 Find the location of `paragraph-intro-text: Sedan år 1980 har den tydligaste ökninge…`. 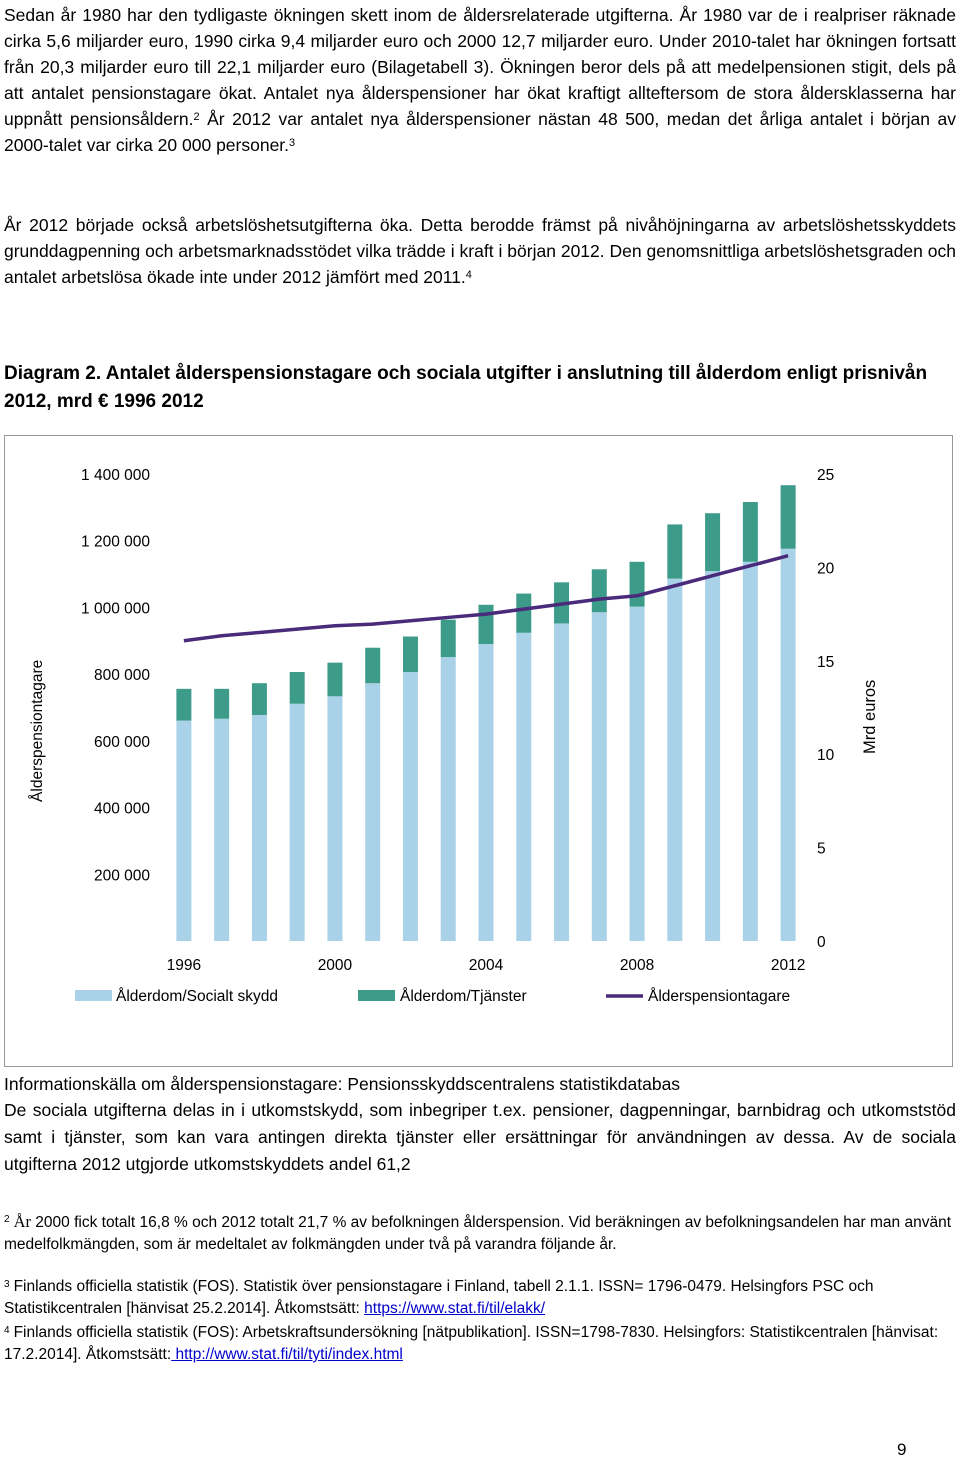

paragraph-intro-text: Sedan år 1980 har den tydligaste ökninge… is located at coordinates (480, 67).